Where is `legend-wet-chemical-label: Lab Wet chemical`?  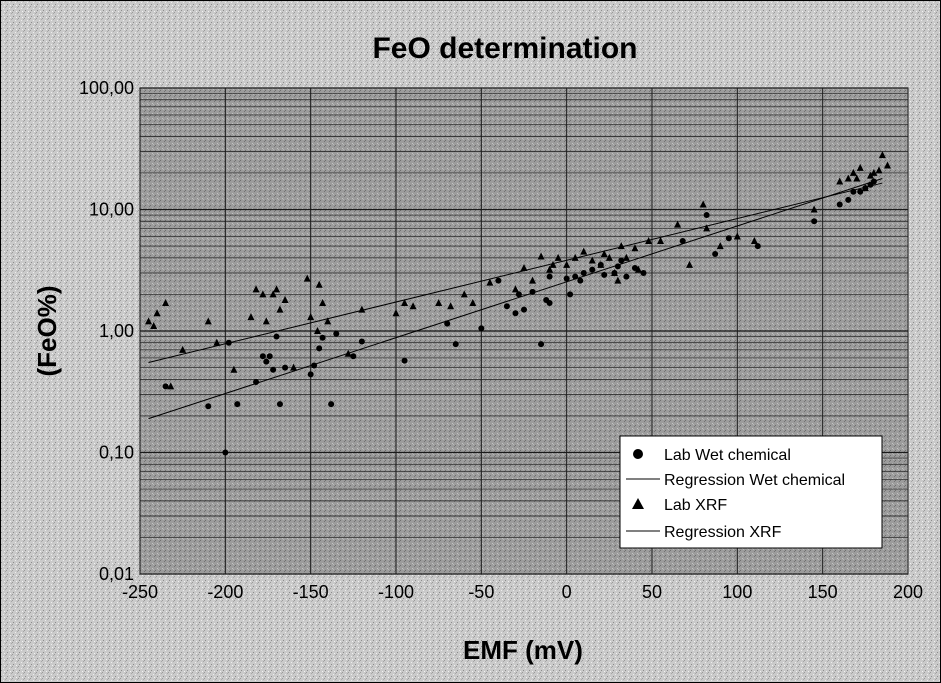
legend-wet-chemical-label: Lab Wet chemical is located at coordinates (727, 455).